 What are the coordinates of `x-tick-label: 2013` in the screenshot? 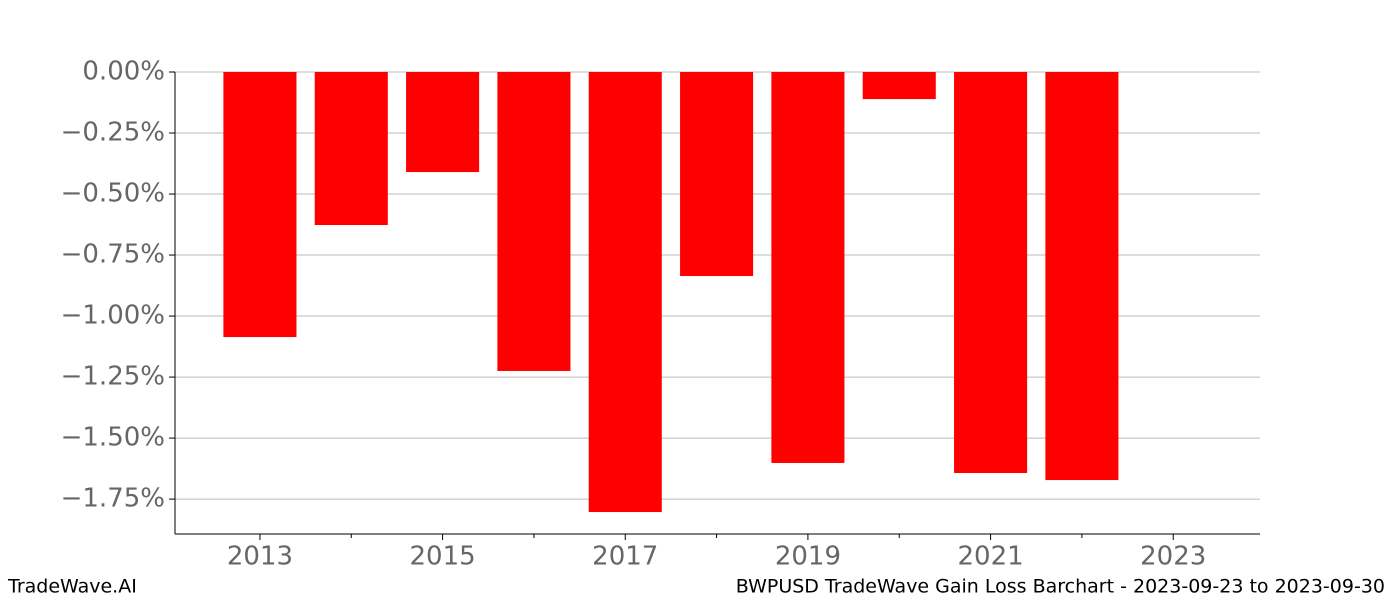 It's located at (260, 557).